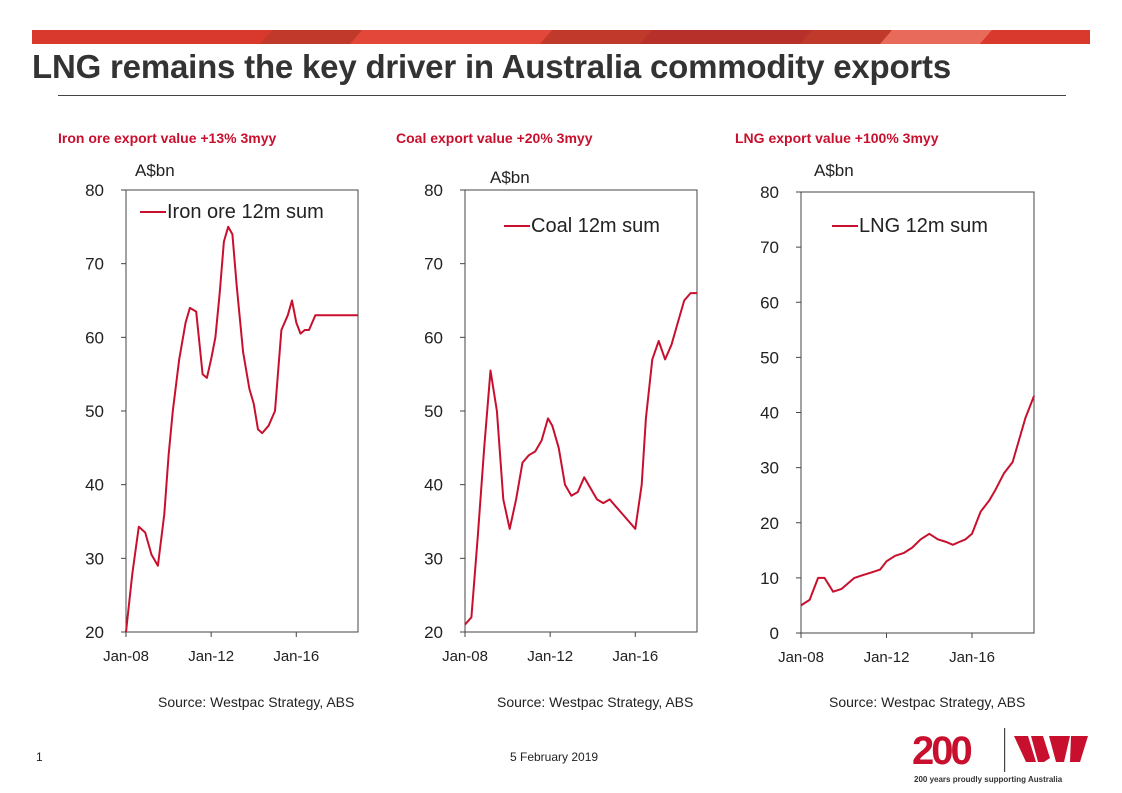 This screenshot has height=793, width=1122. Describe the element at coordinates (562, 95) in the screenshot. I see `title-divider` at that location.